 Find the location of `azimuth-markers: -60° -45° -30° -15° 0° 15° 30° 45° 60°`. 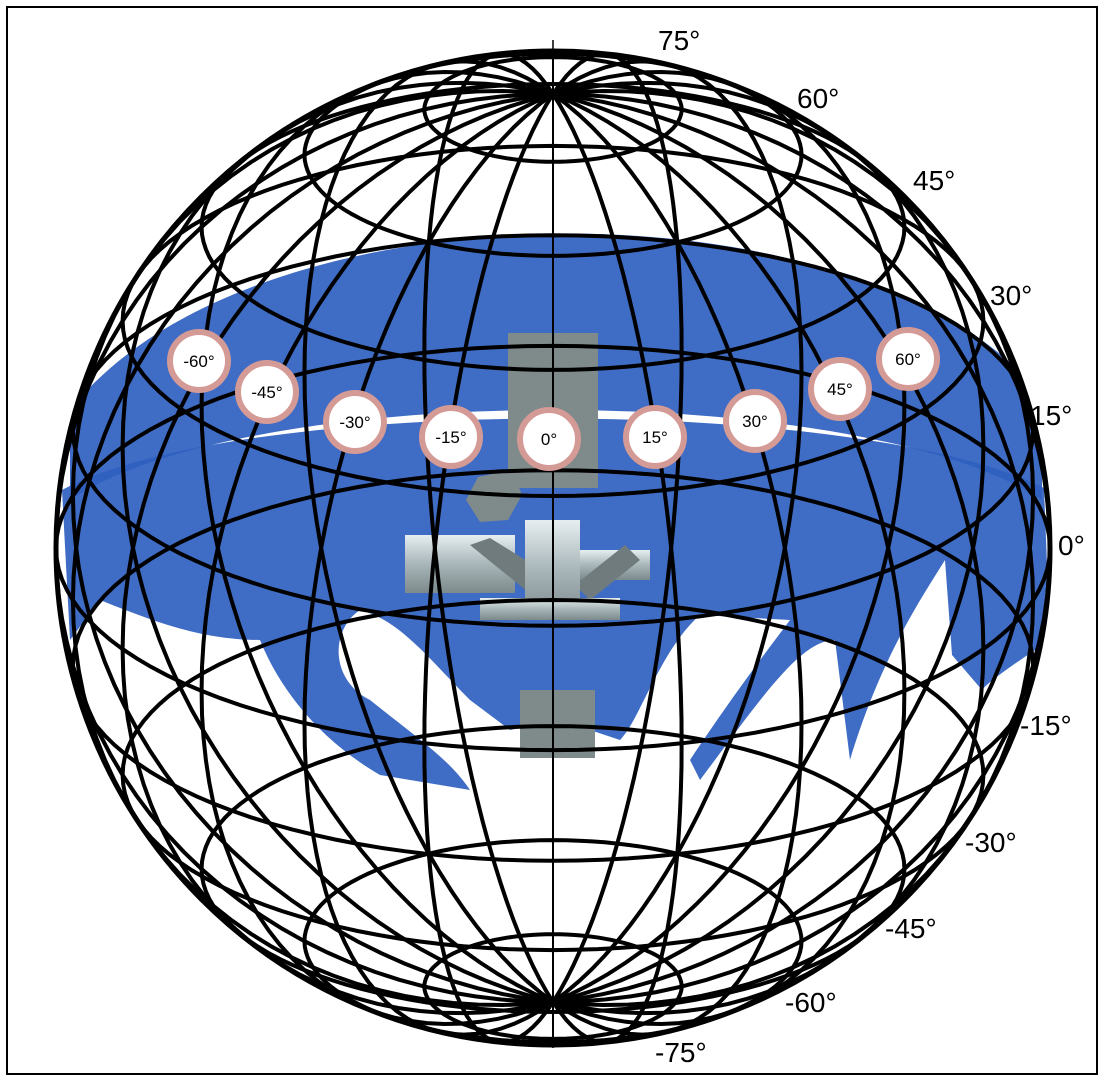

azimuth-markers: -60° -45° -30° -15° 0° 15° 30° 45° 60° is located at coordinates (553, 399).